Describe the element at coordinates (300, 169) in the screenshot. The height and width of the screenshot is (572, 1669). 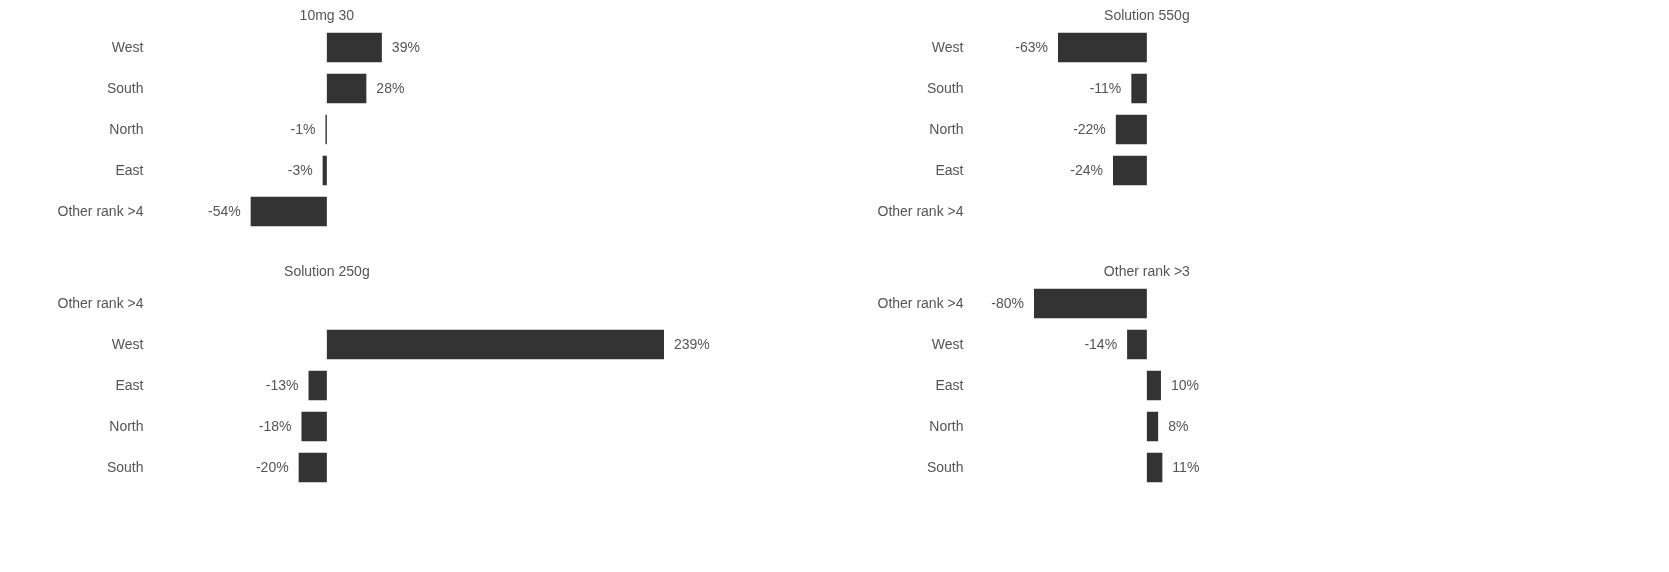
I see `data-label: -3%` at that location.